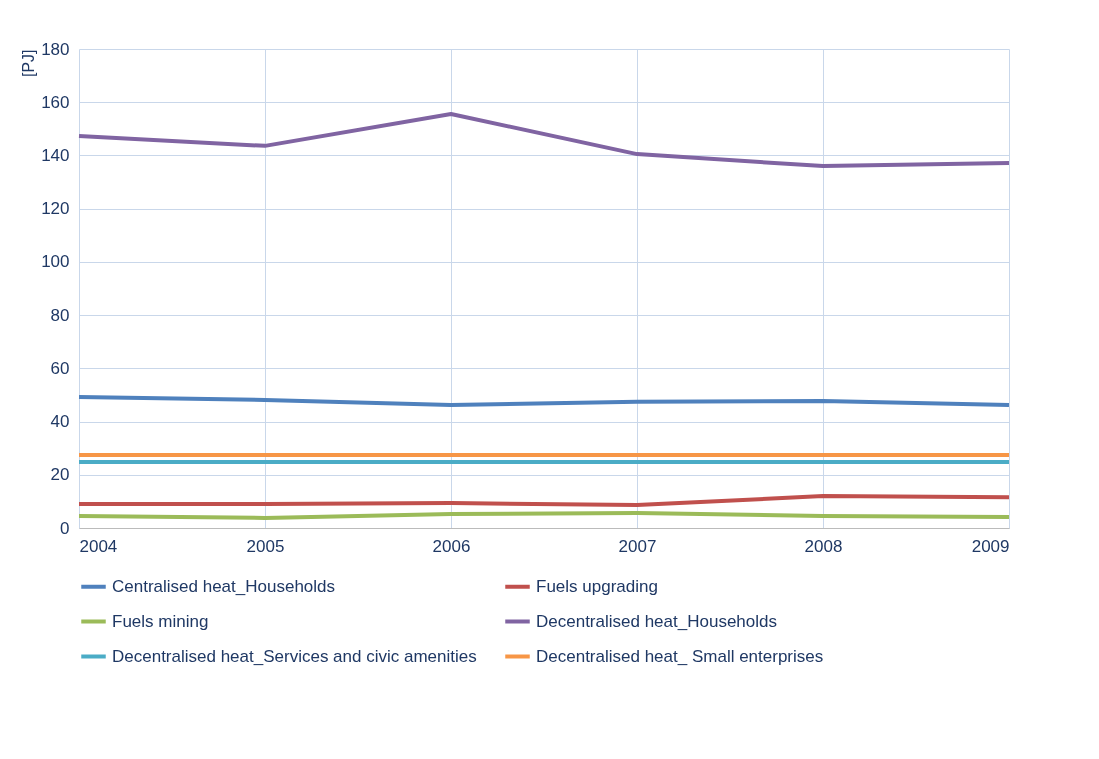  What do you see at coordinates (55, 262) in the screenshot?
I see `y-tick-label: 100` at bounding box center [55, 262].